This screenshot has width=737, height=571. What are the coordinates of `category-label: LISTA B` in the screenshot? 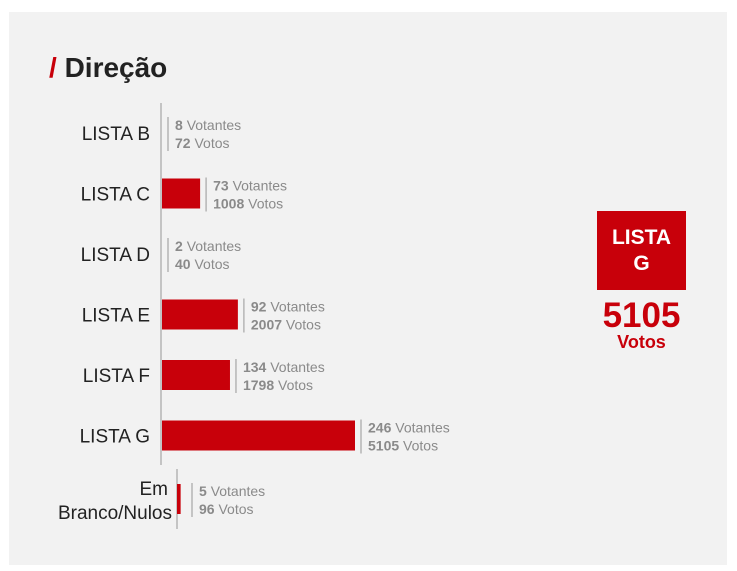 It's located at (116, 134).